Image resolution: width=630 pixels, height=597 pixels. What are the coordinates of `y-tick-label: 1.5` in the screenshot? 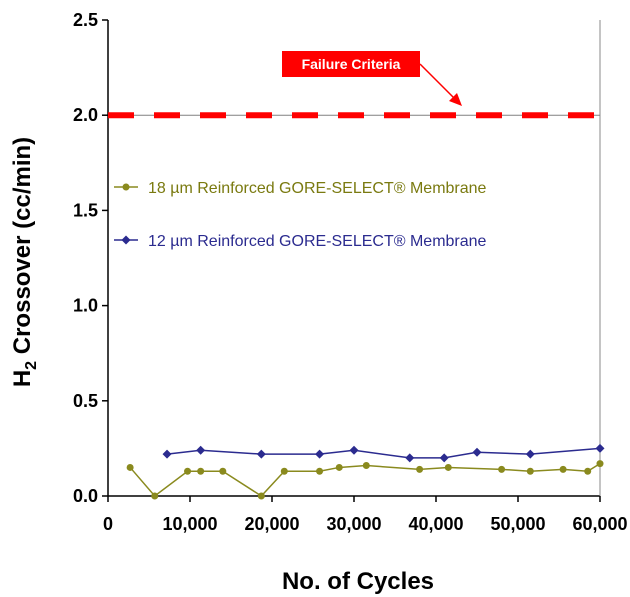 It's located at (85, 210).